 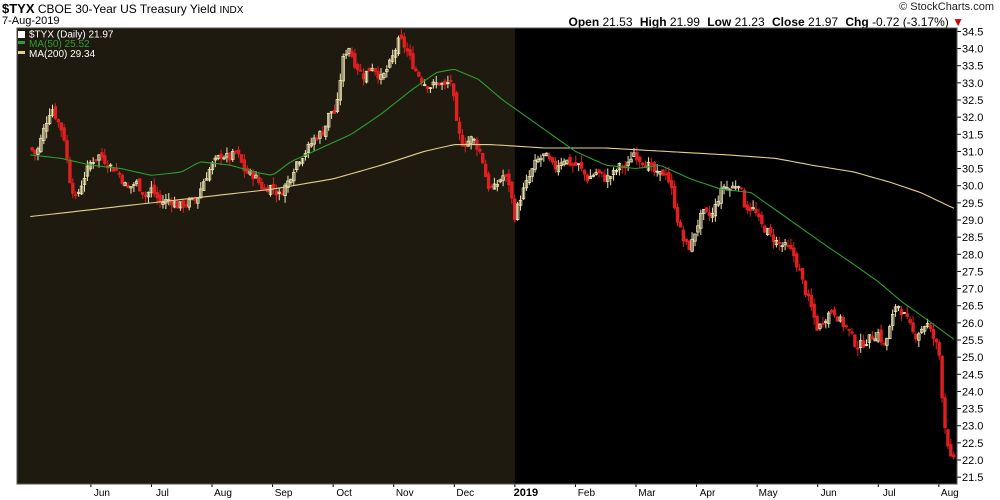 I want to click on legend-entry-price: $TYX (Daily) 21.97, so click(x=66, y=35).